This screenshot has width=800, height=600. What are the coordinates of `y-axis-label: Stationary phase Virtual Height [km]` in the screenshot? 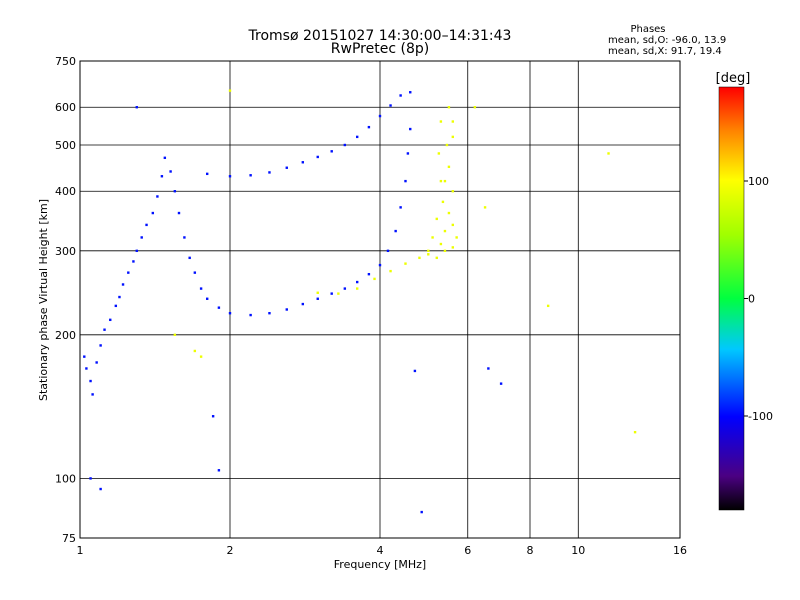 It's located at (43, 300).